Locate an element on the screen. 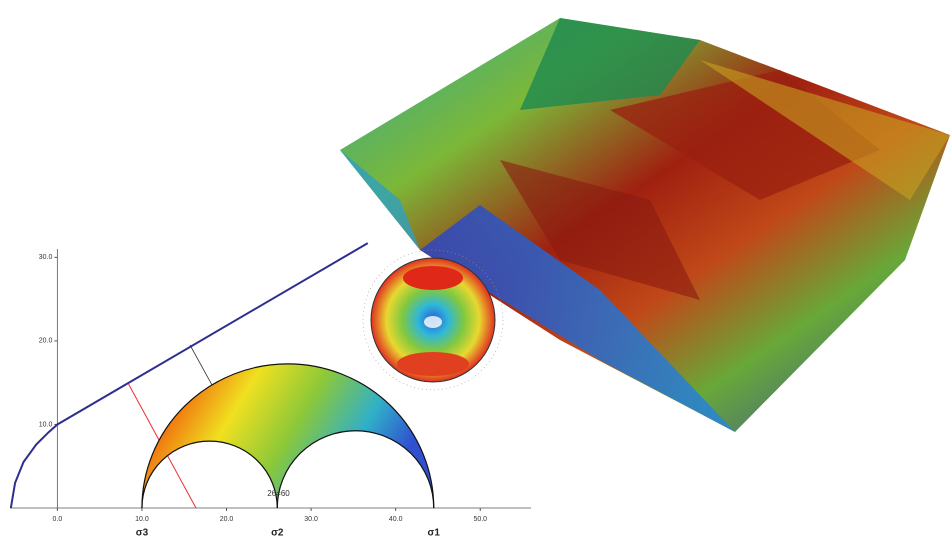 Image resolution: width=952 pixels, height=542 pixels. surface-blue-slope is located at coordinates (577, 318).